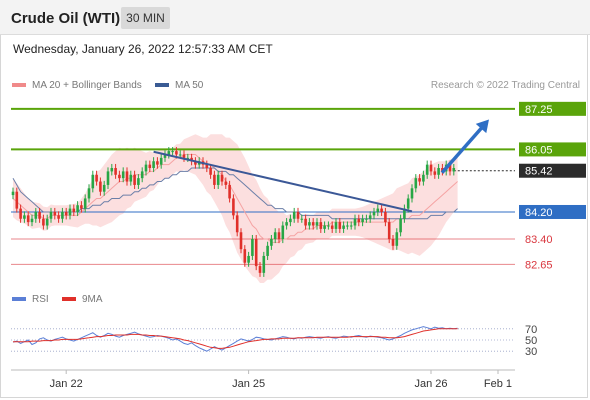  What do you see at coordinates (295, 17) in the screenshot?
I see `header-bar: Crude Oil (WTI) 30 MIN` at bounding box center [295, 17].